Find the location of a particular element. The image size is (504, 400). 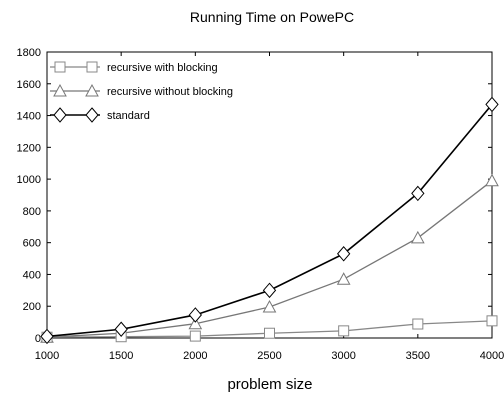

y-tick-label: 400 is located at coordinates (32, 275).